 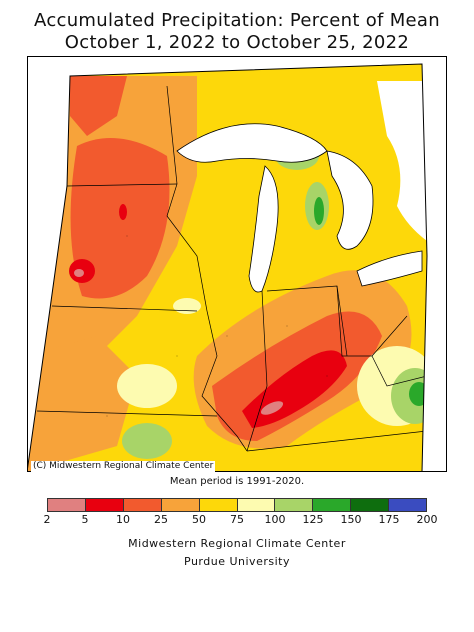 What do you see at coordinates (199, 519) in the screenshot?
I see `legend-tick: 50` at bounding box center [199, 519].